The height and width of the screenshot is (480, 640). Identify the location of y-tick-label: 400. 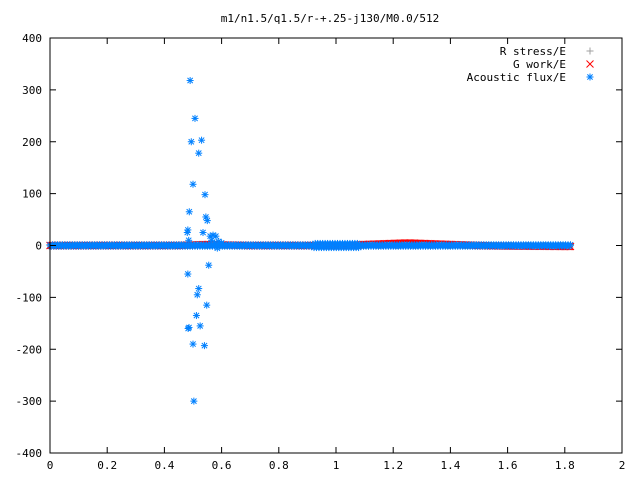
(32, 38).